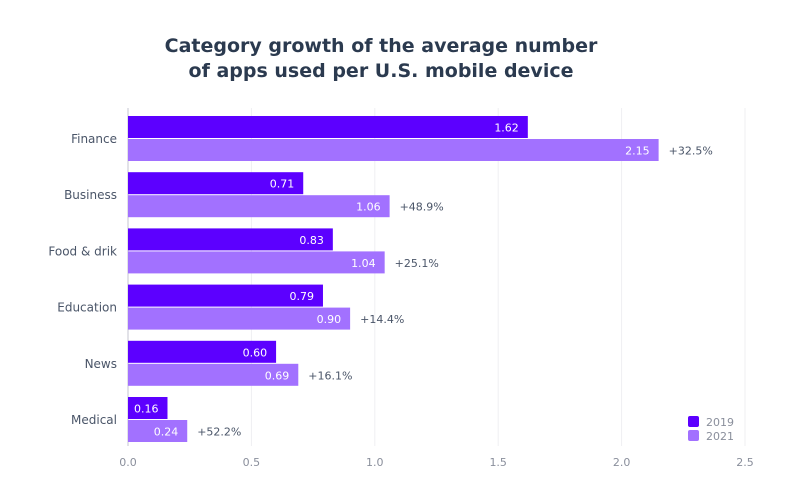 This screenshot has height=497, width=800. I want to click on growth-label: +52.2%, so click(219, 432).